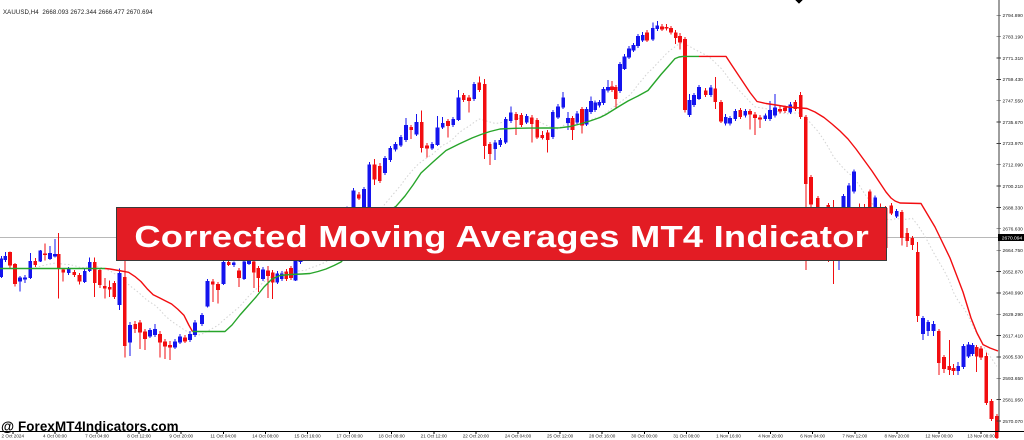  Describe the element at coordinates (476, 436) in the screenshot. I see `svg-text: 22 Oct 20:00` at that location.